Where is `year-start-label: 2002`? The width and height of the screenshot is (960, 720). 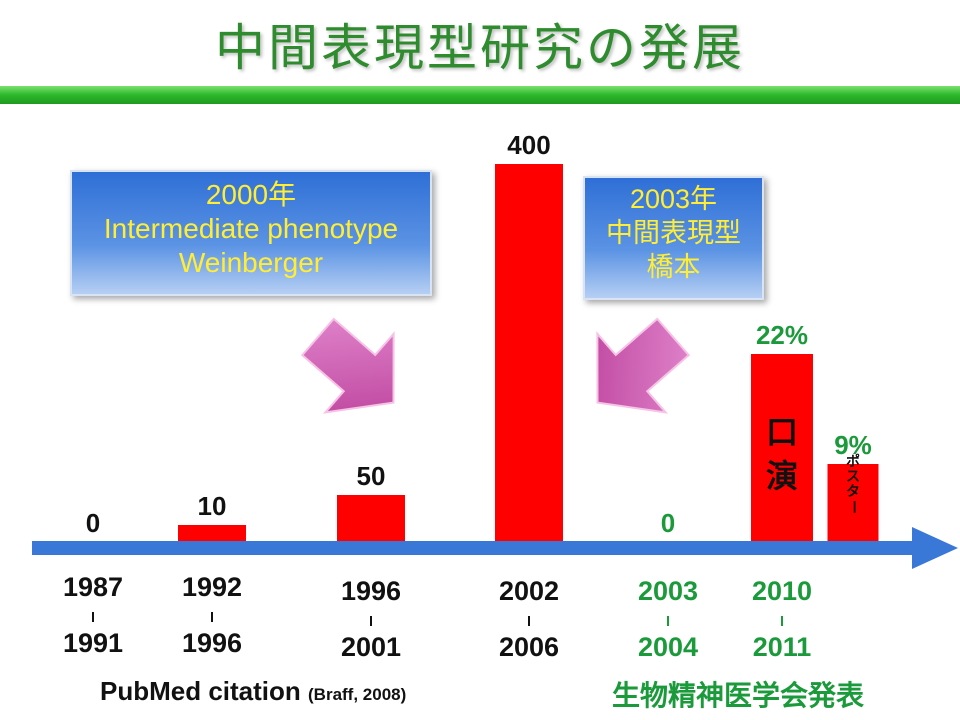 year-start-label: 2002 is located at coordinates (529, 591).